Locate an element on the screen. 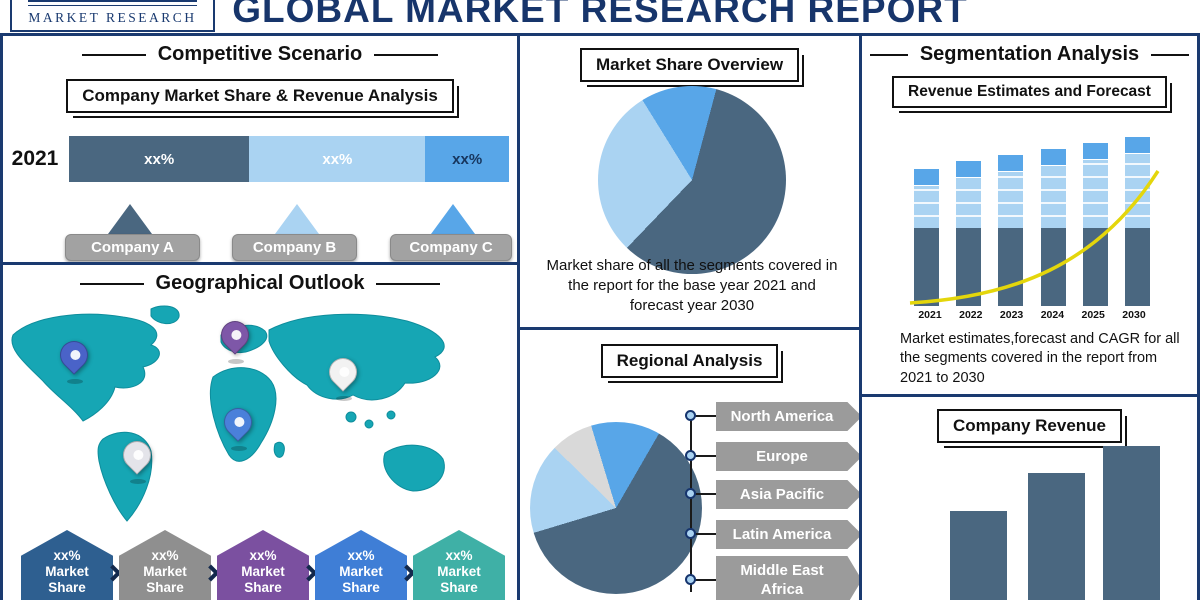  bar-segment-company-b: xx% is located at coordinates (337, 159).